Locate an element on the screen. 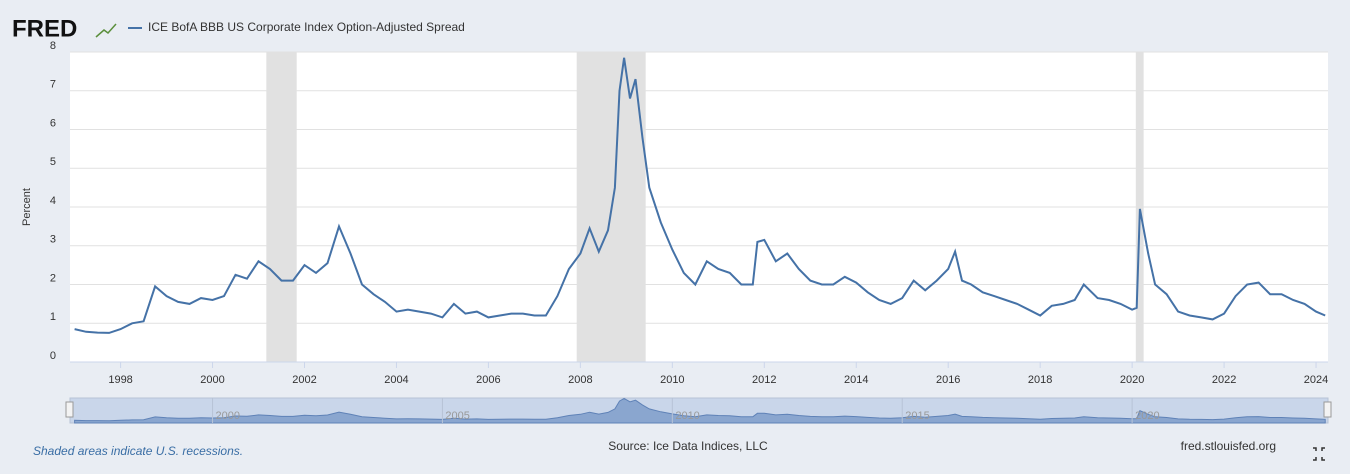 The height and width of the screenshot is (474, 1350). y-tick-label: 4 is located at coordinates (53, 201).